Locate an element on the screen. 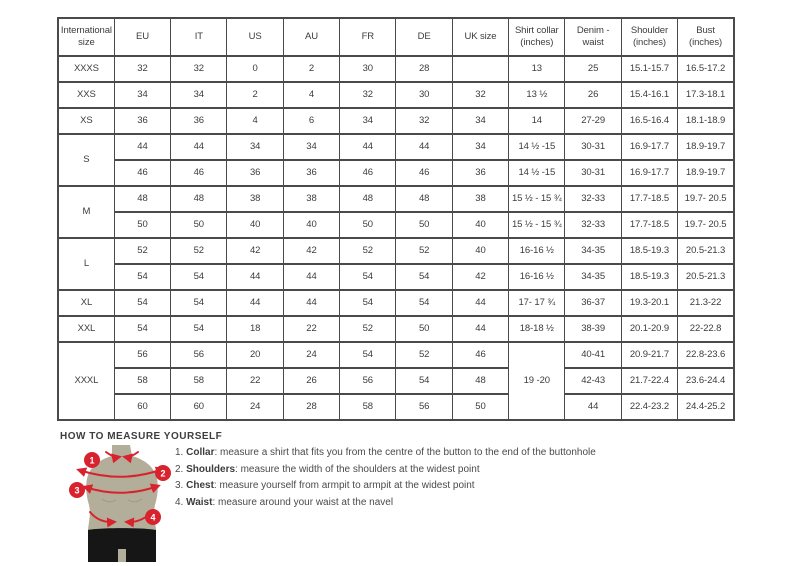 The height and width of the screenshot is (566, 787). table-cell: XXL is located at coordinates (86, 329).